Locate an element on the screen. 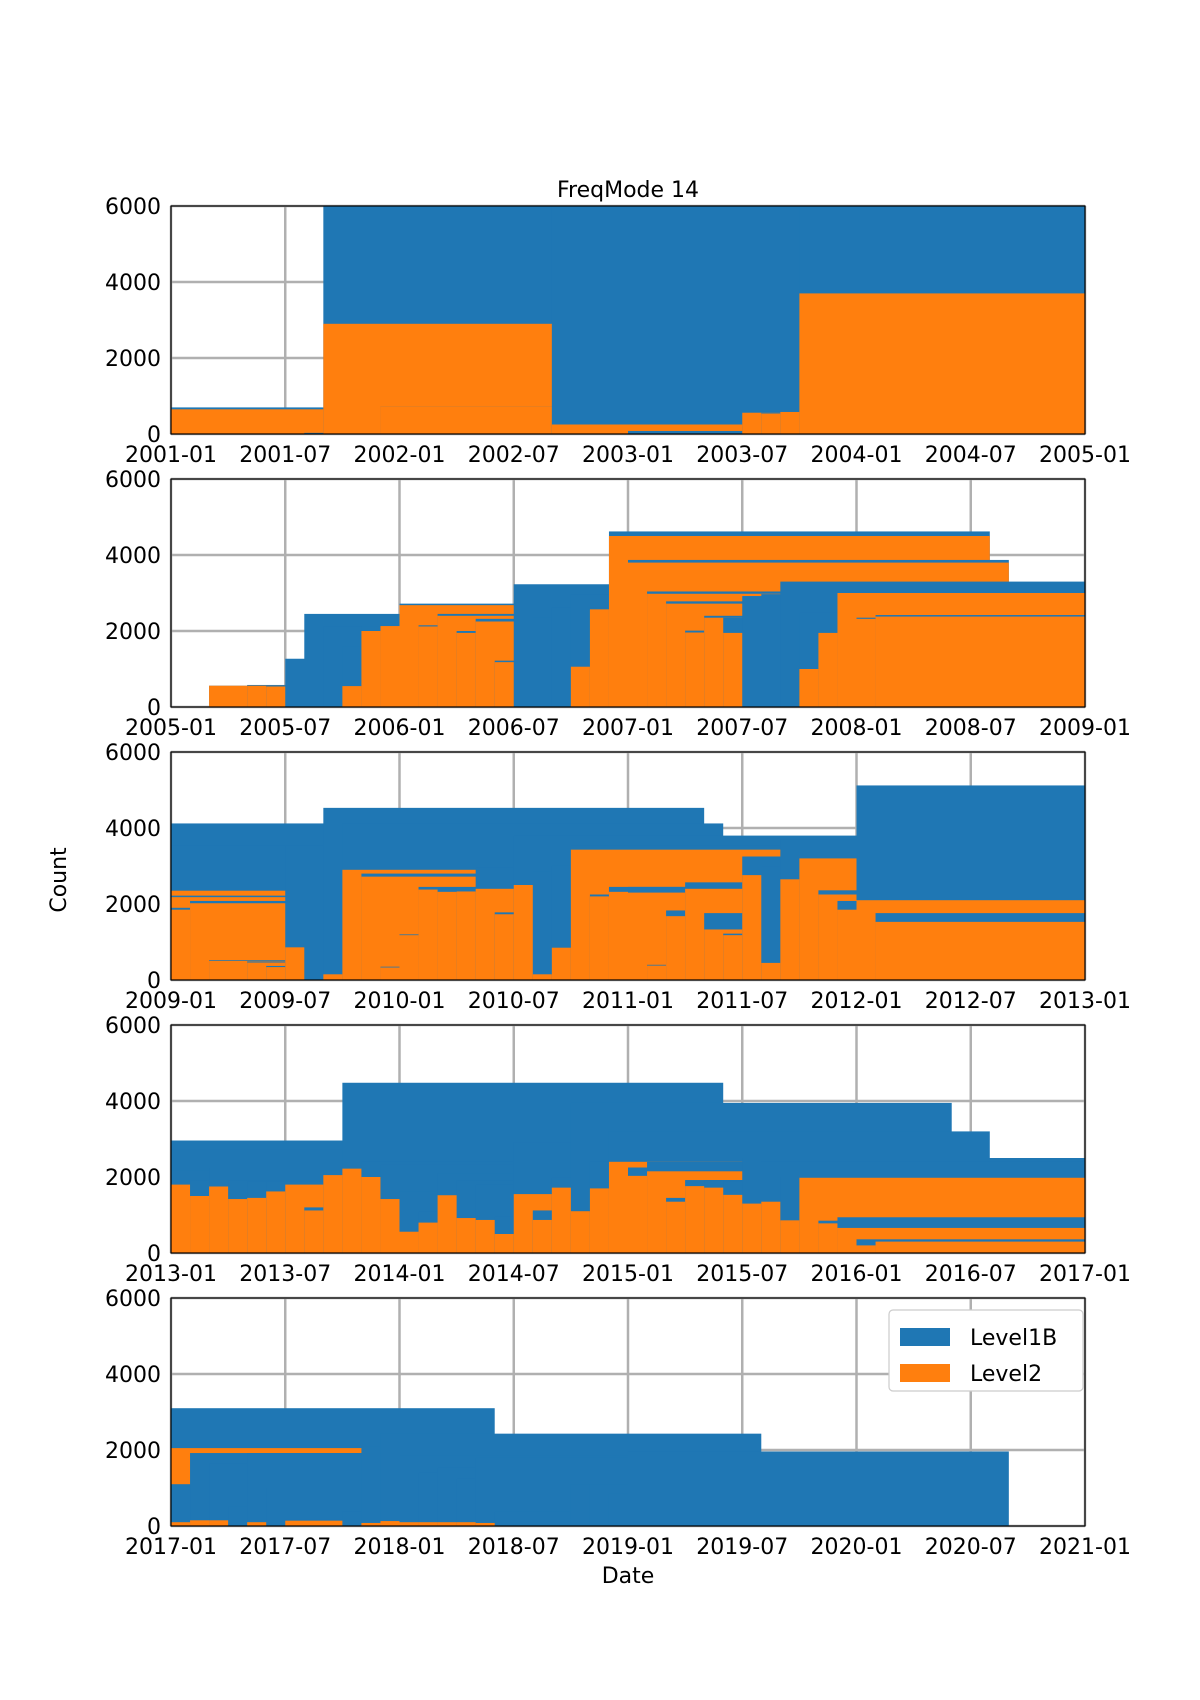  x-tick-label: 2013-07 is located at coordinates (285, 1274).